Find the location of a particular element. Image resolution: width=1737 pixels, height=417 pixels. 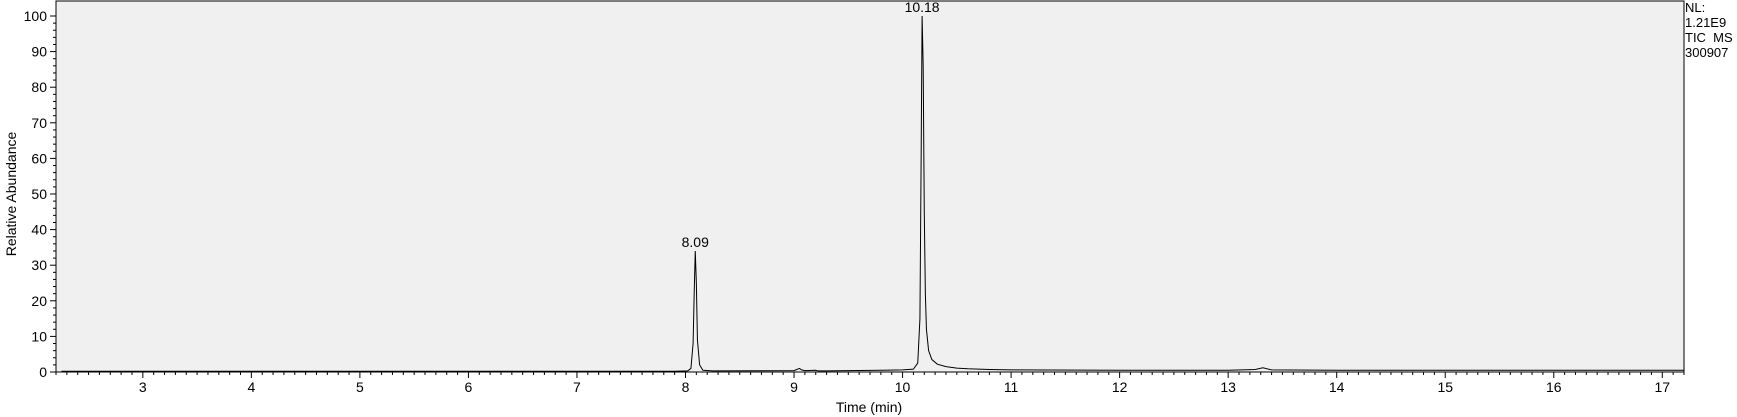

x-tick-label: 10 is located at coordinates (903, 387).